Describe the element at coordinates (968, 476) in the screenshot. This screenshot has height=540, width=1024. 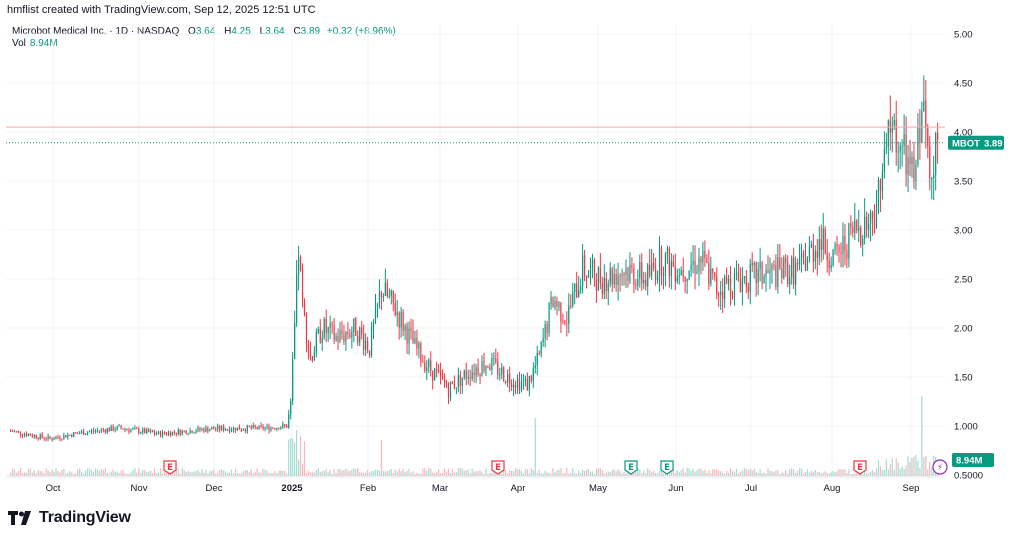
I see `price-tick-label: 0.5000` at that location.